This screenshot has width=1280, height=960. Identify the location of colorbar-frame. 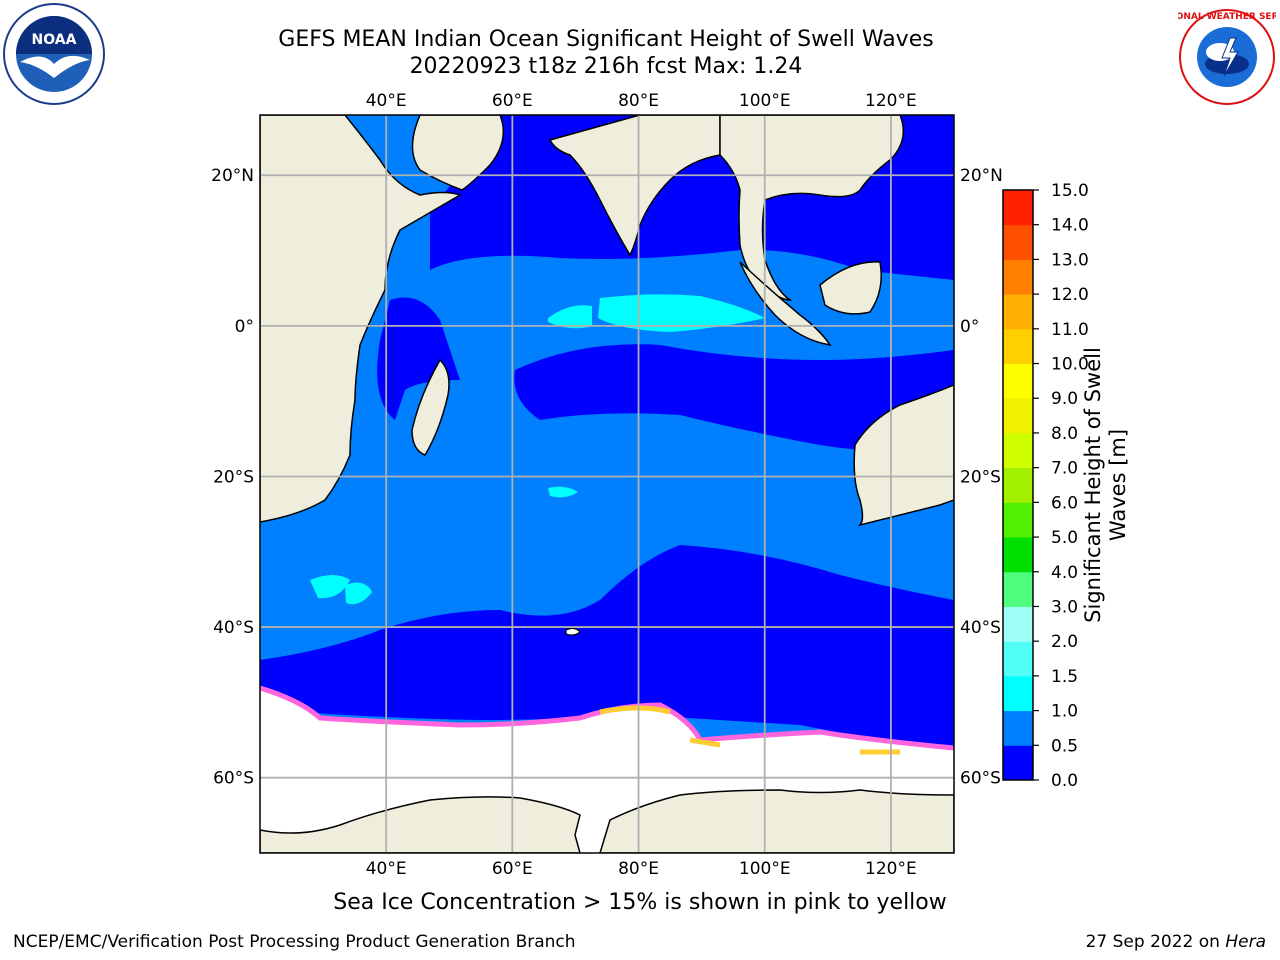
(1018, 485).